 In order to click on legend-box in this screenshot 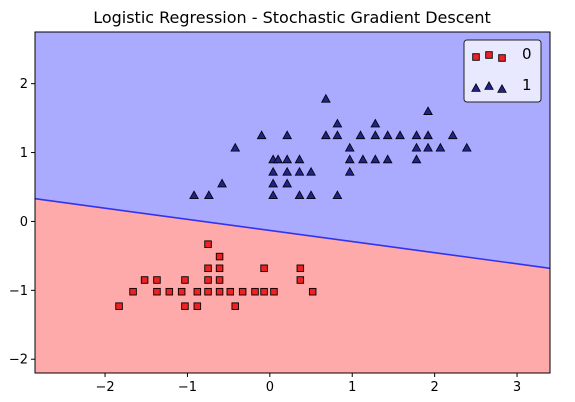, I will do `click(502, 71)`.